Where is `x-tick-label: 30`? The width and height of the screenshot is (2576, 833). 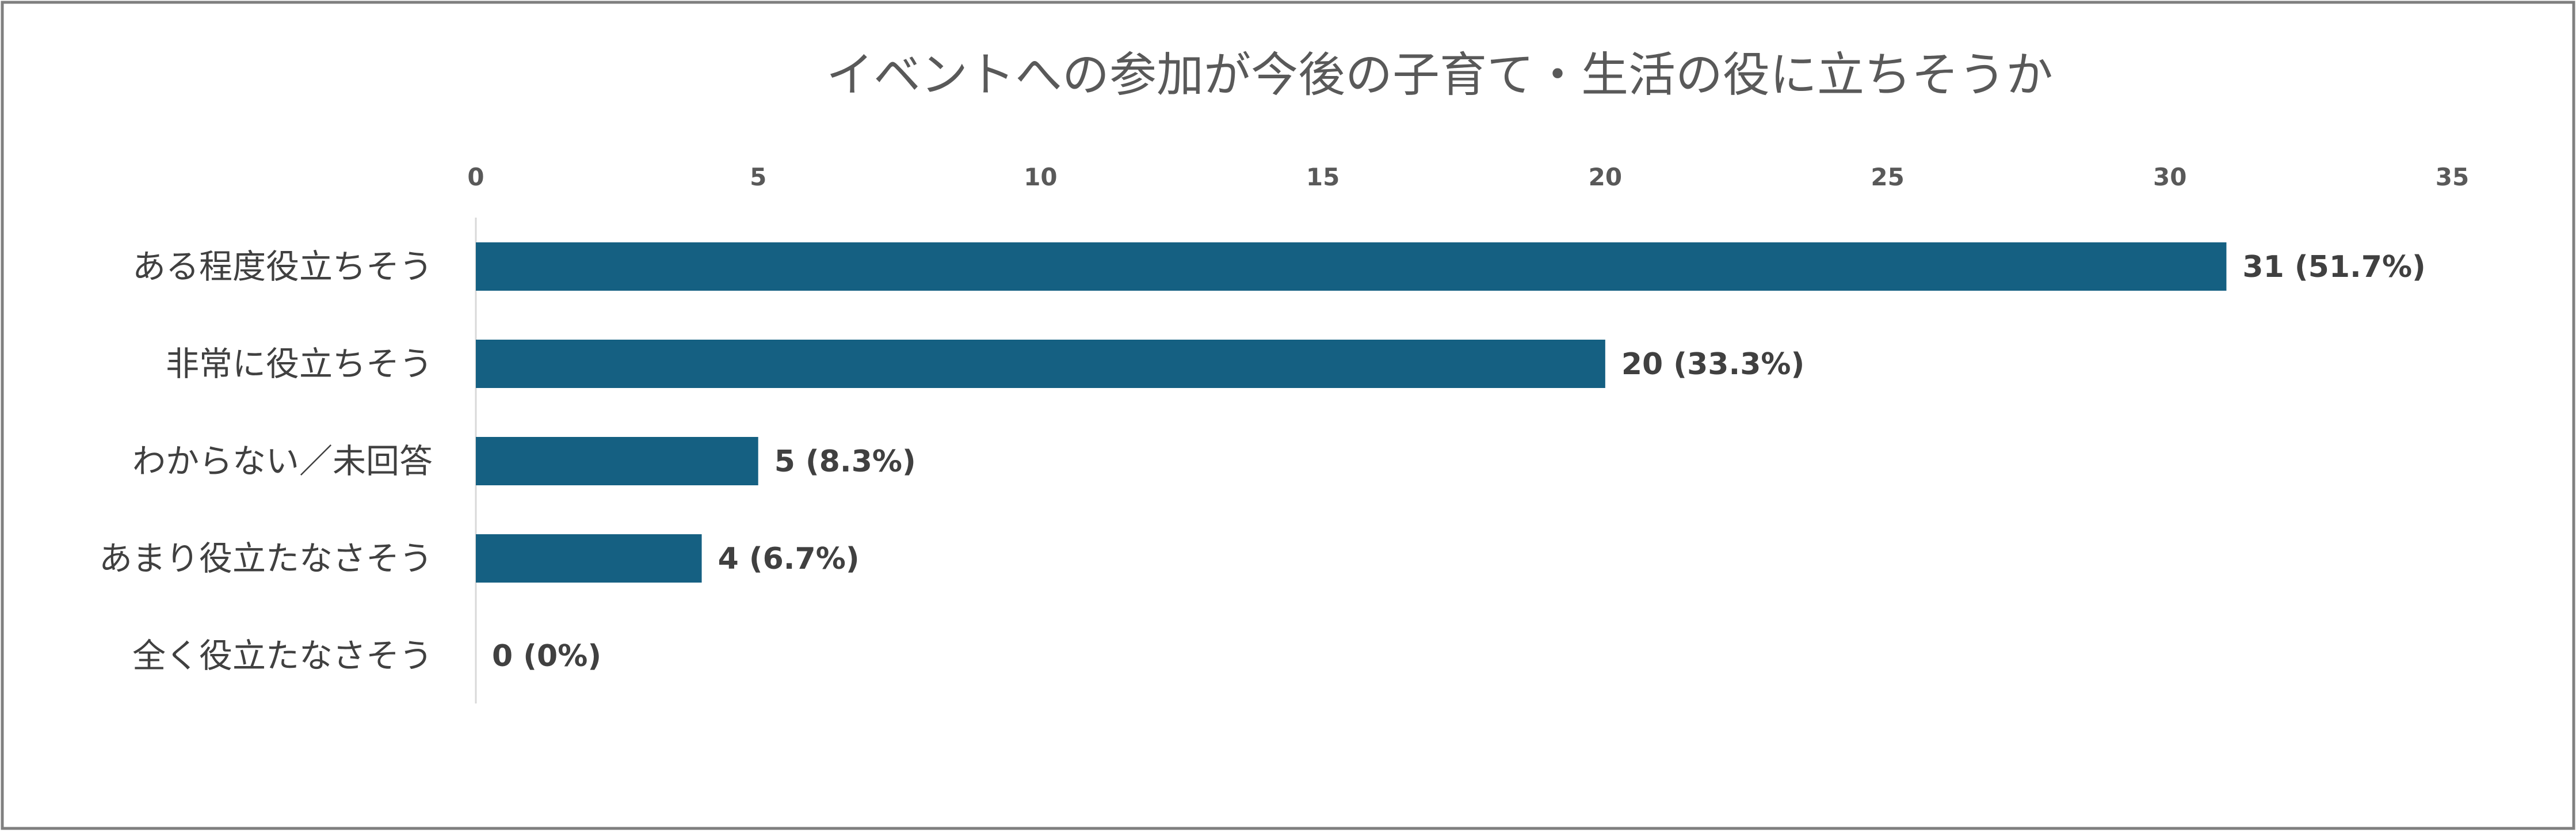 x-tick-label: 30 is located at coordinates (2169, 177).